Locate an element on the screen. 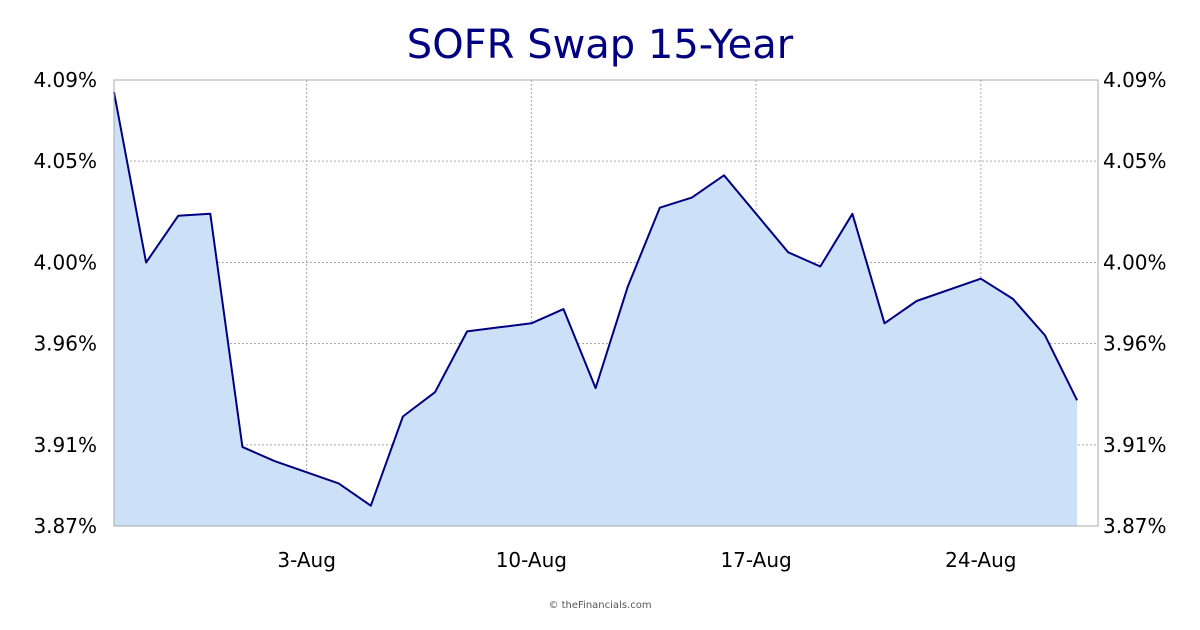 Image resolution: width=1200 pixels, height=630 pixels. x-tick-label: 17-Aug is located at coordinates (755, 560).